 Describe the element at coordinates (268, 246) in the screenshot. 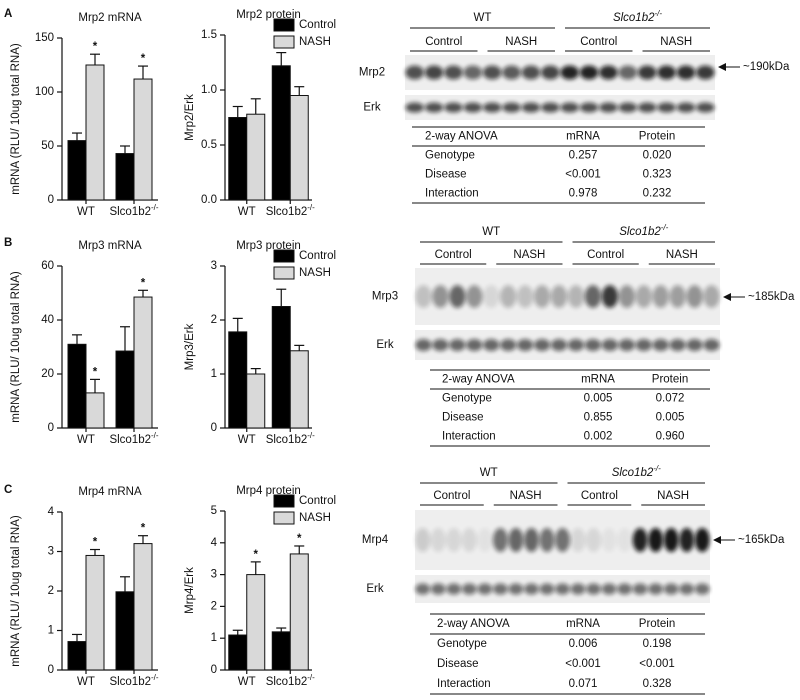

I see `chart-title: Mrp3 protein` at that location.